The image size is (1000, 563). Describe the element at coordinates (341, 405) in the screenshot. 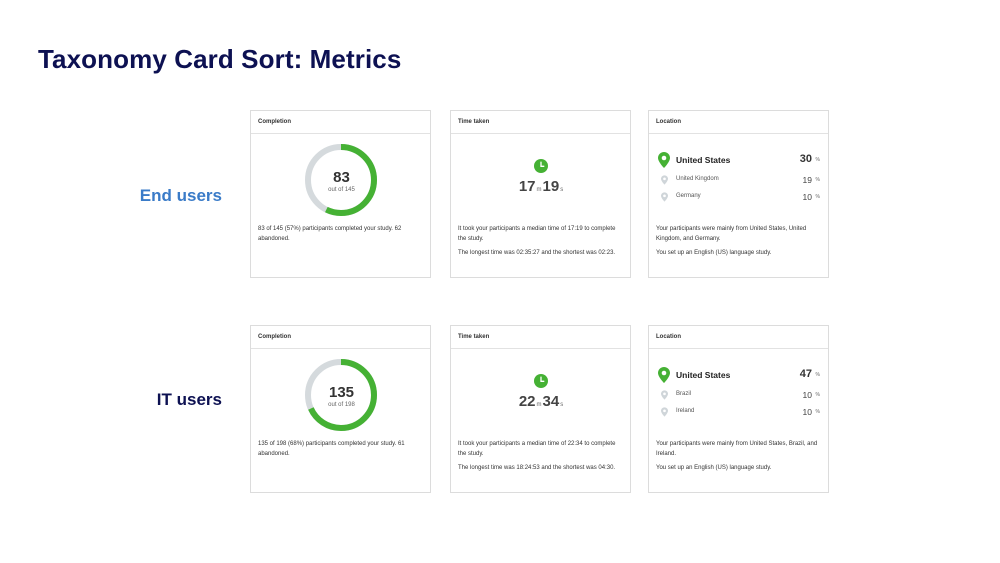

I see `completed-out-of: out of 198` at that location.